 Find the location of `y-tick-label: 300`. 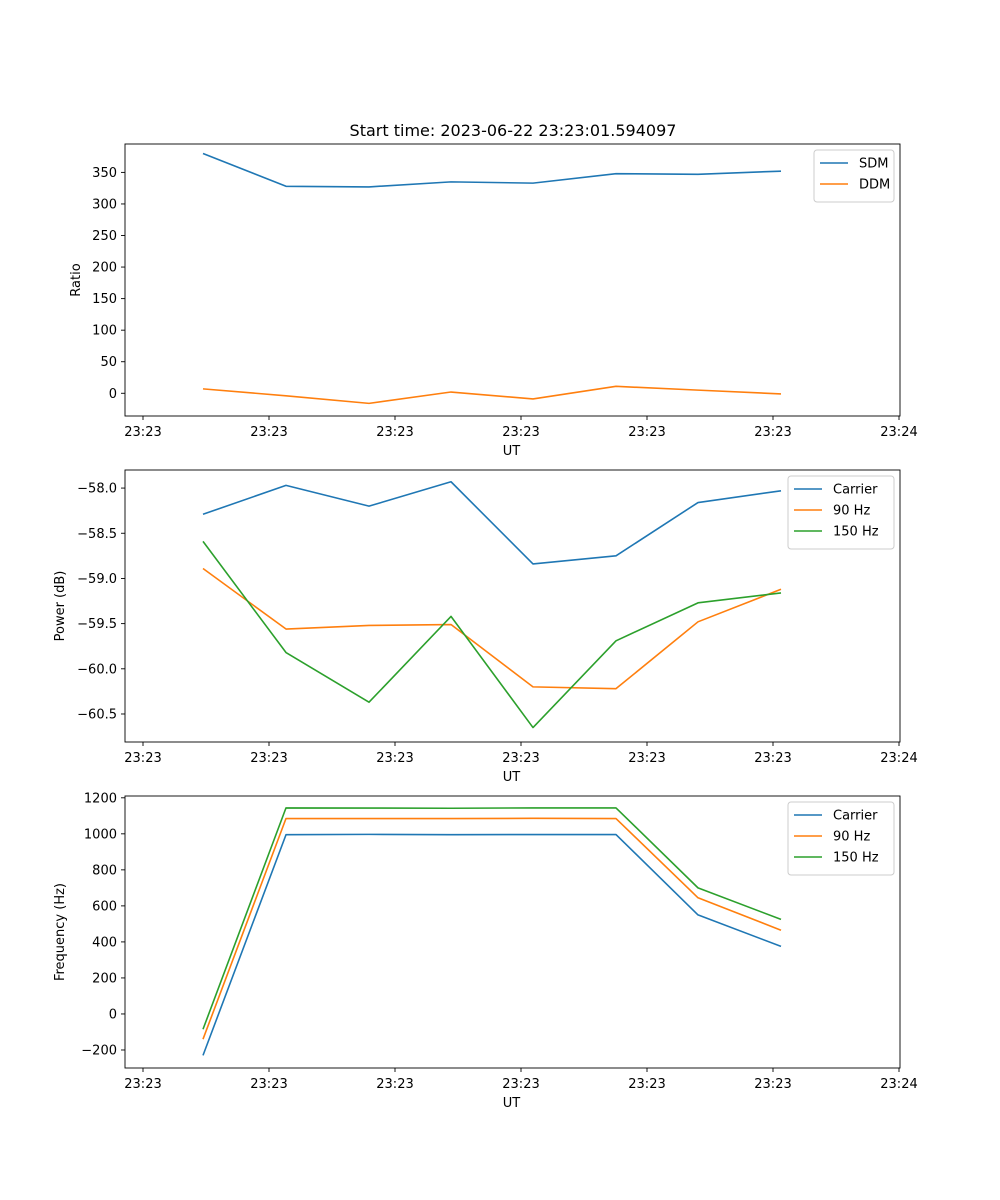

y-tick-label: 300 is located at coordinates (104, 204).